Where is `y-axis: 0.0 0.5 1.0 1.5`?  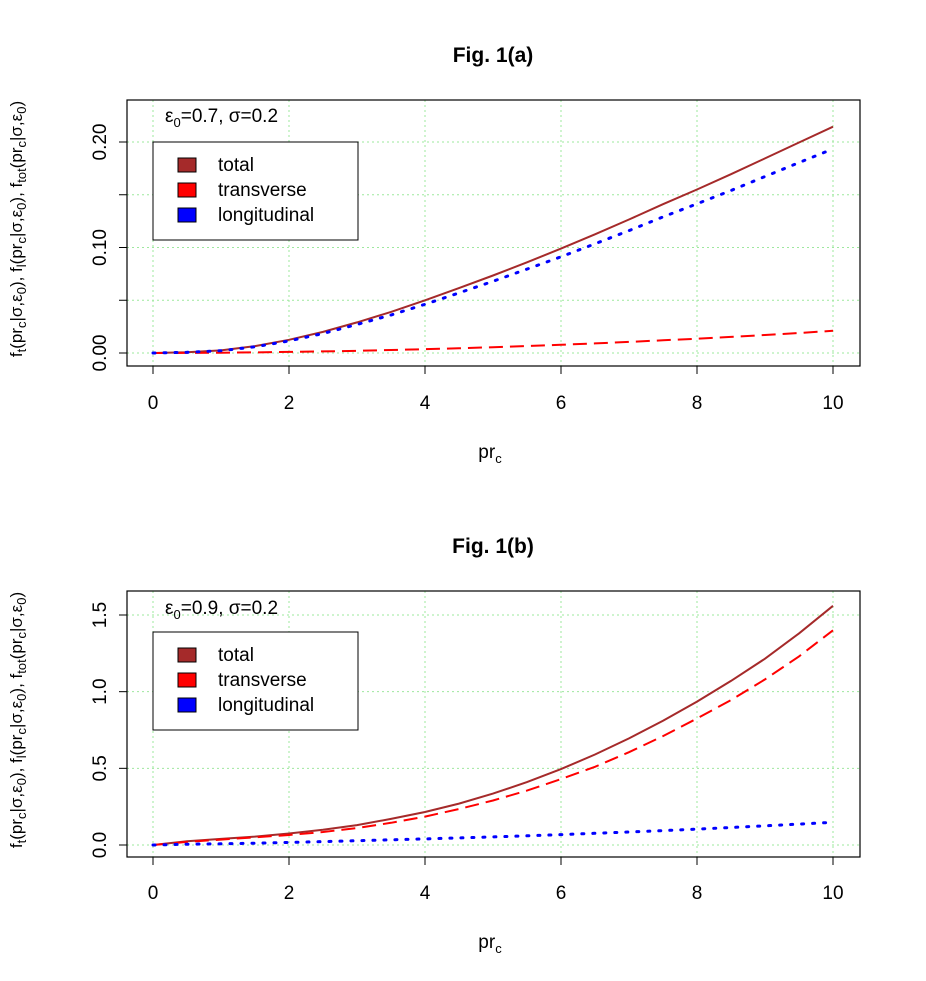
y-axis: 0.0 0.5 1.0 1.5 is located at coordinates (108, 730).